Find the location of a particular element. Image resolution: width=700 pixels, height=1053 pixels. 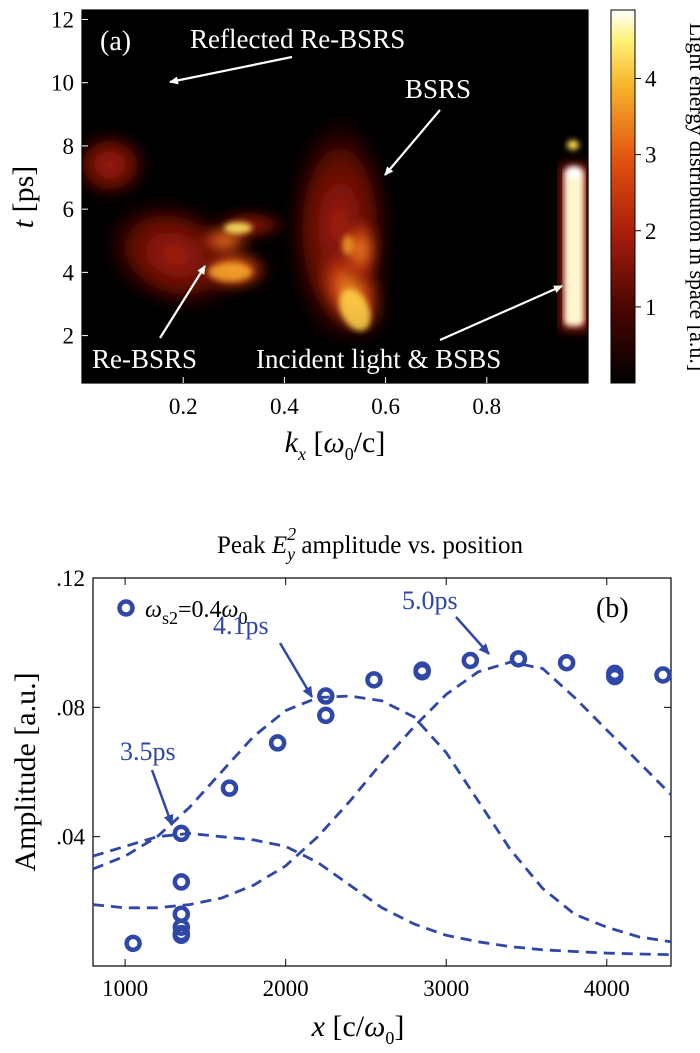

a-x-tick-label: 0.8 is located at coordinates (486, 406).